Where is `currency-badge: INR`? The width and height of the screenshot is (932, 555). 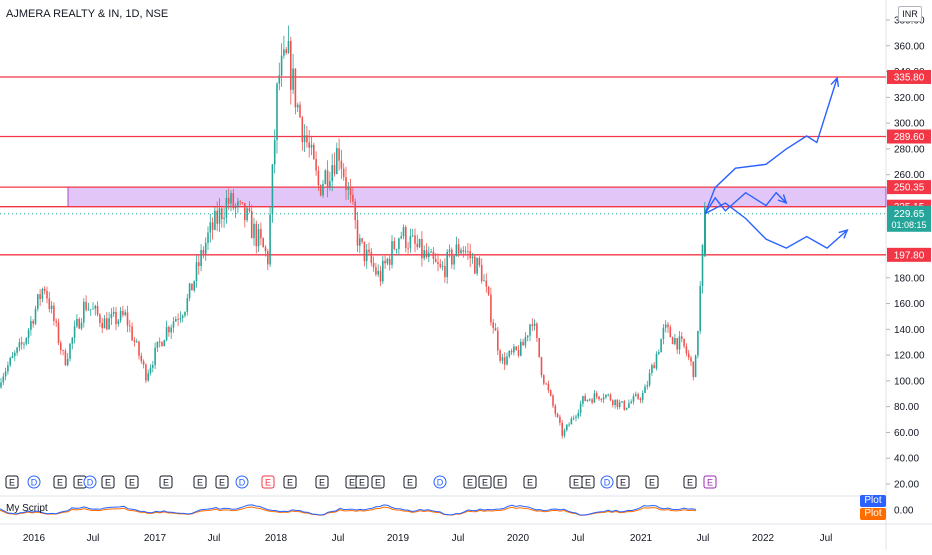
currency-badge: INR is located at coordinates (910, 14).